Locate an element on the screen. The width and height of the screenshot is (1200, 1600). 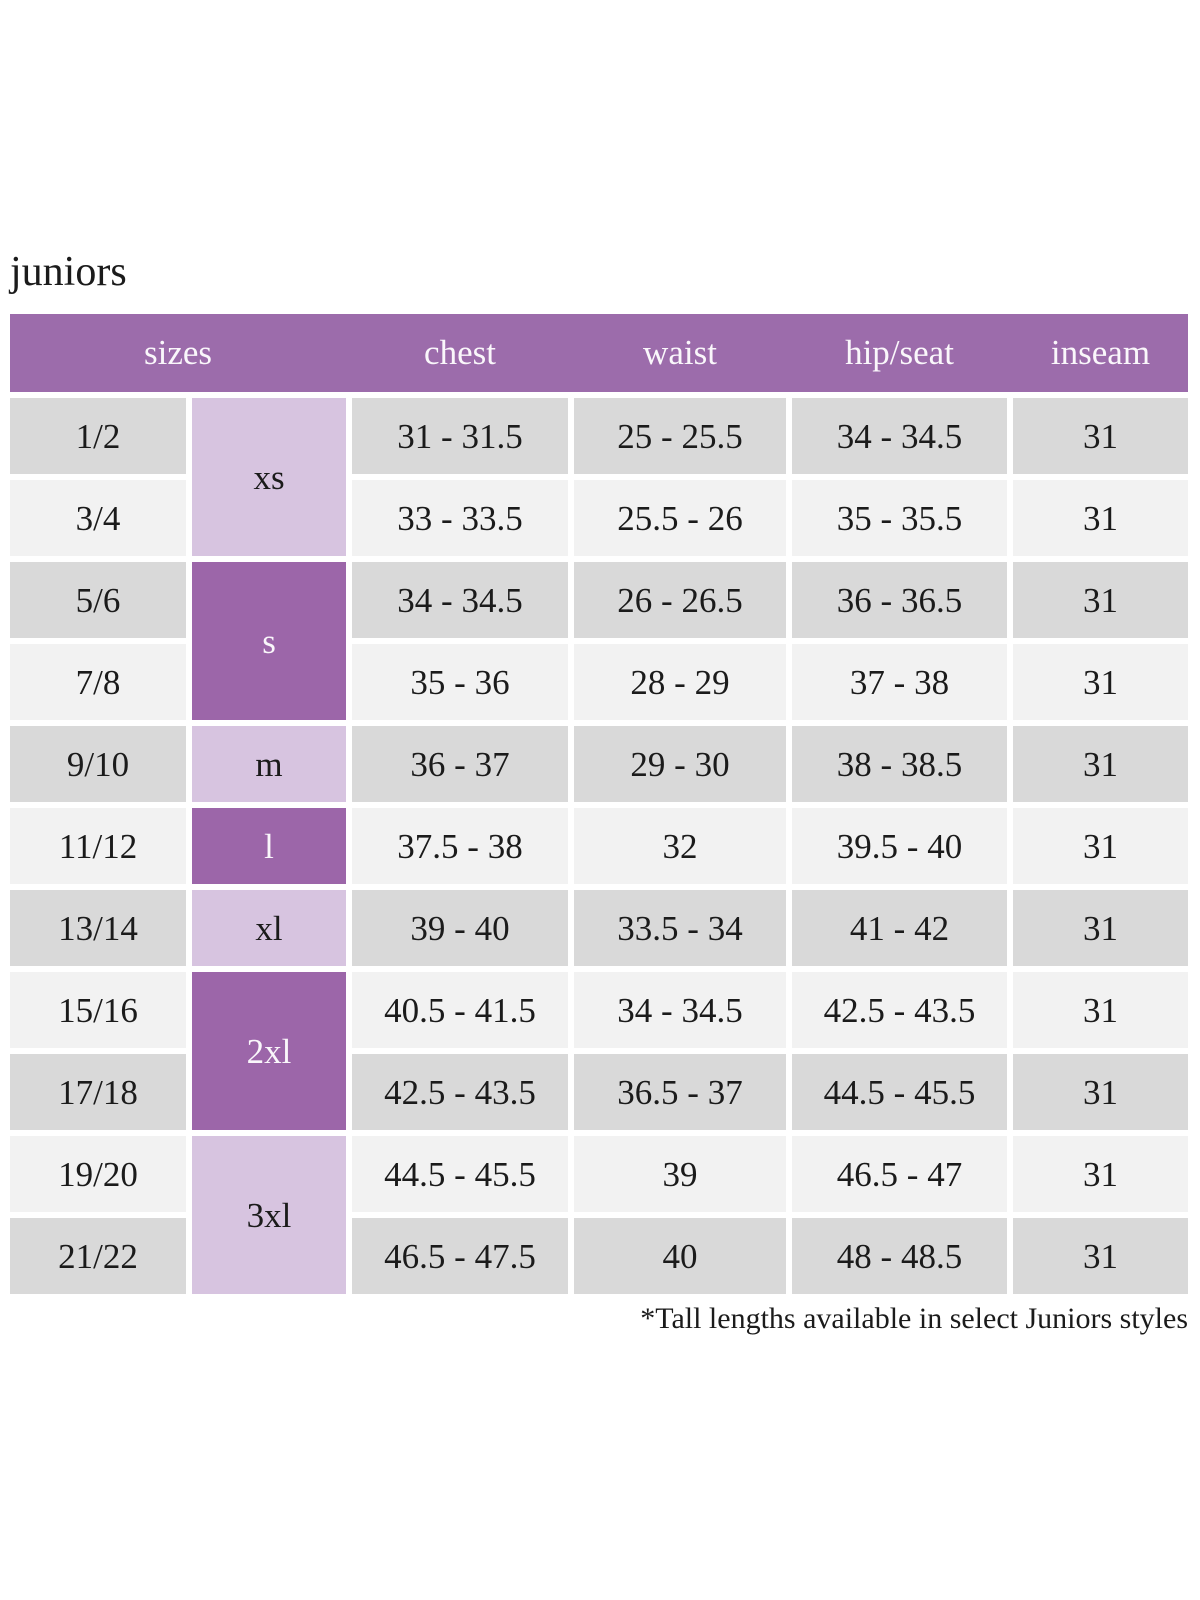
hip-seat-cell: 46.5 - 47 is located at coordinates (899, 1174).